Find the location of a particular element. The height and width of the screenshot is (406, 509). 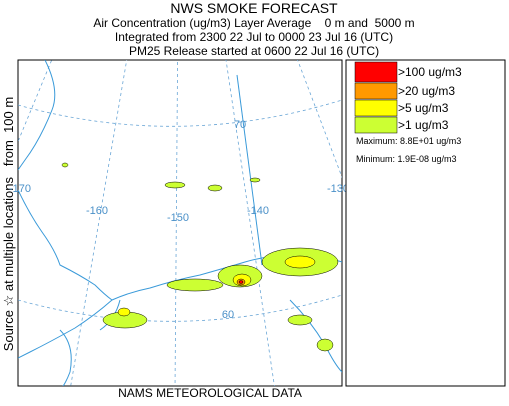

legend-label: >1 ug/m3 is located at coordinates (423, 125).